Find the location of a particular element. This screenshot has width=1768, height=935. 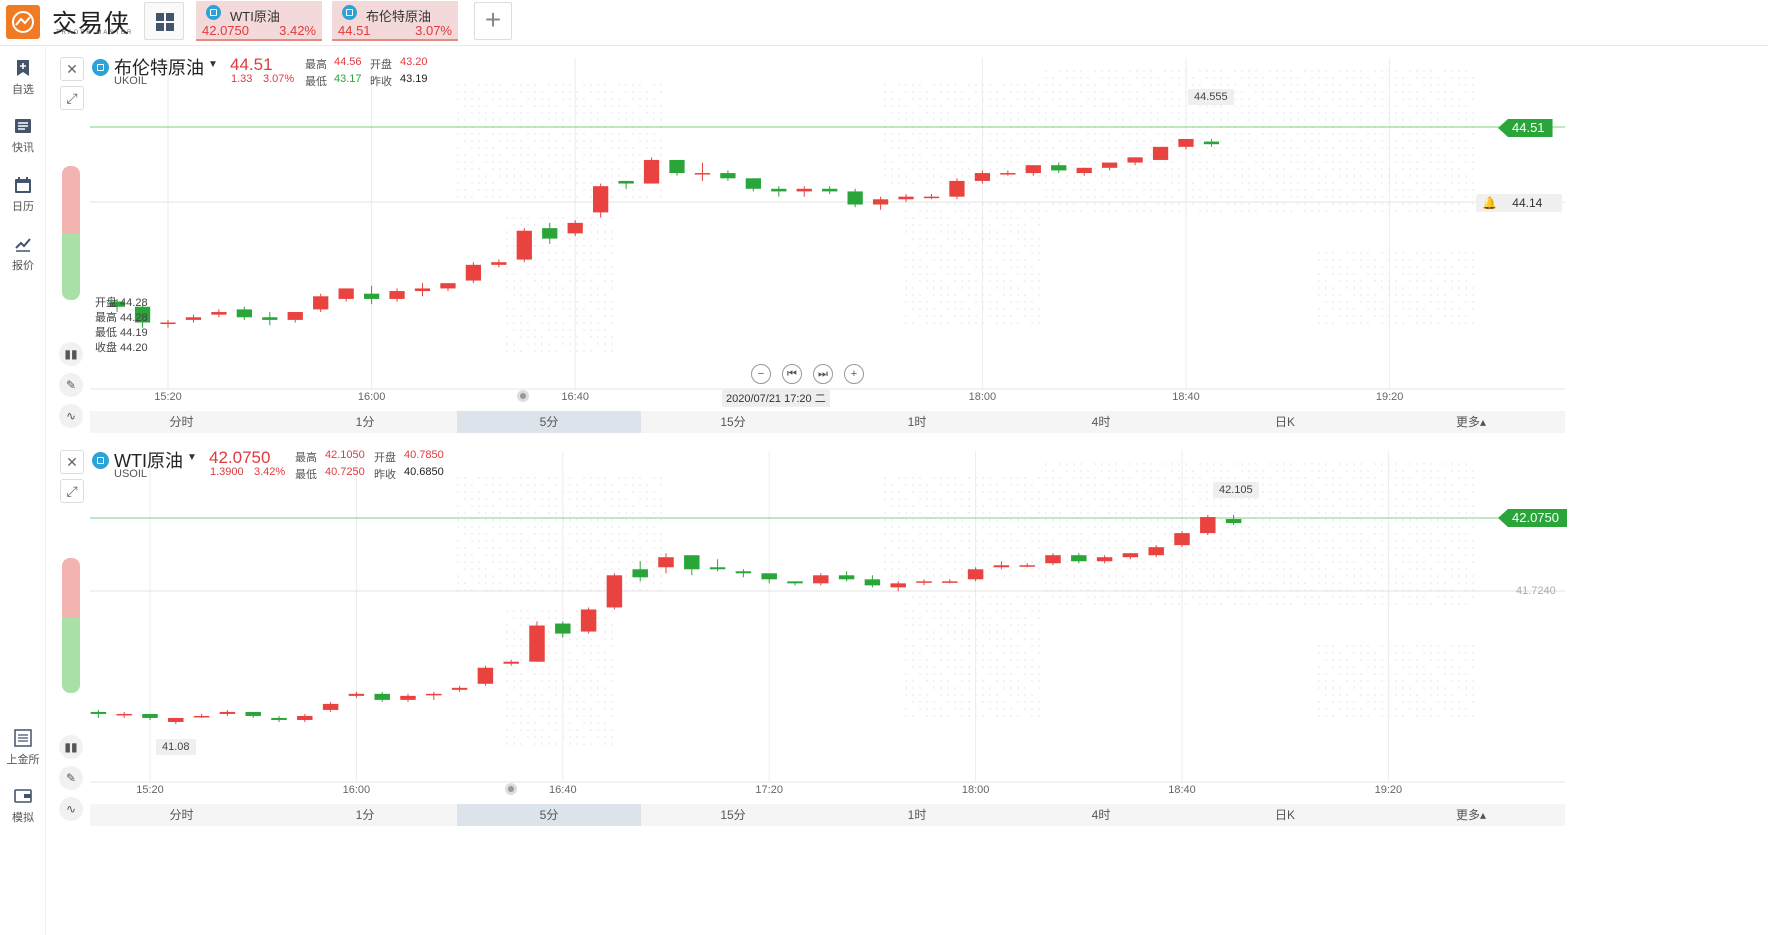

sidebar-item-demo: 模拟 is located at coordinates (23, 806).